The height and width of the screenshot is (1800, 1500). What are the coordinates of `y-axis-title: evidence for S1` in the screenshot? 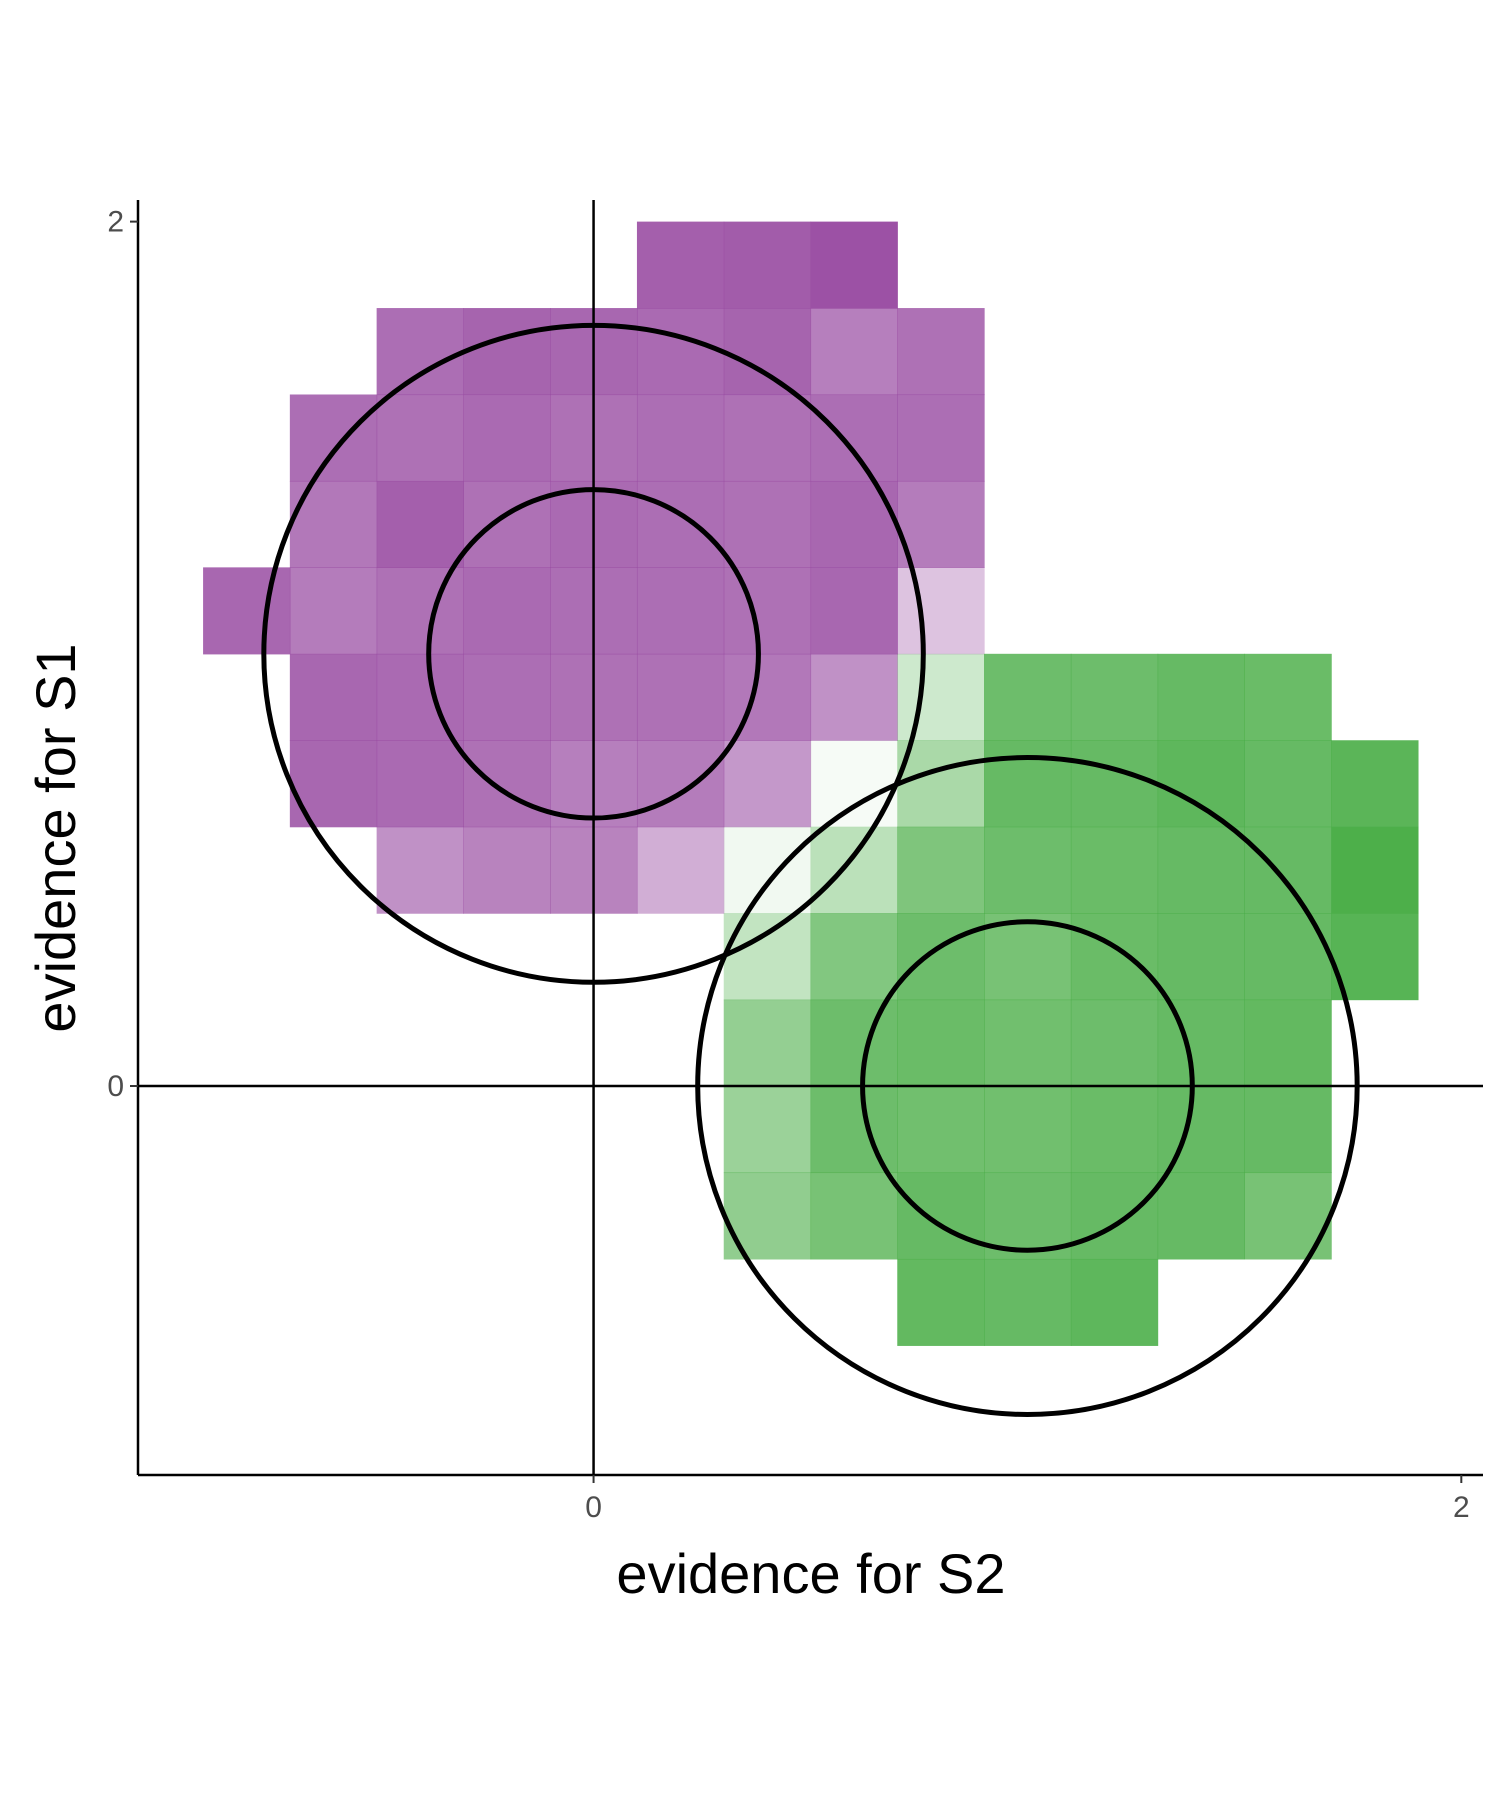 It's located at (55, 837).